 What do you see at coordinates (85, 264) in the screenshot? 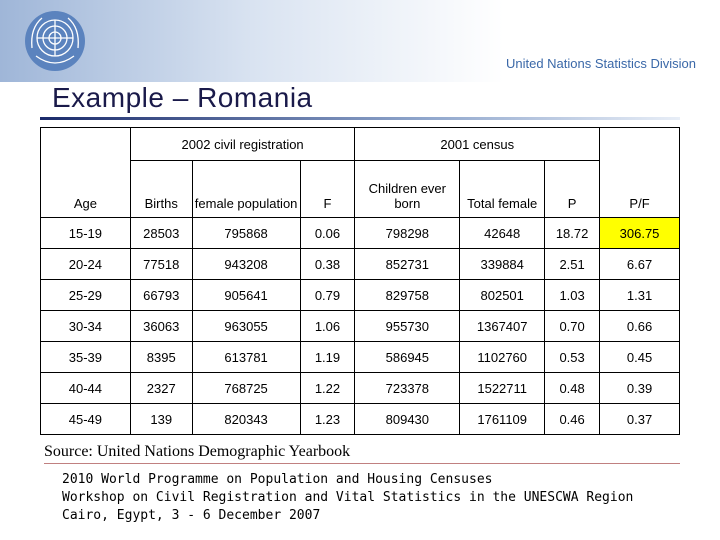
I see `table-cell: 20-24` at bounding box center [85, 264].